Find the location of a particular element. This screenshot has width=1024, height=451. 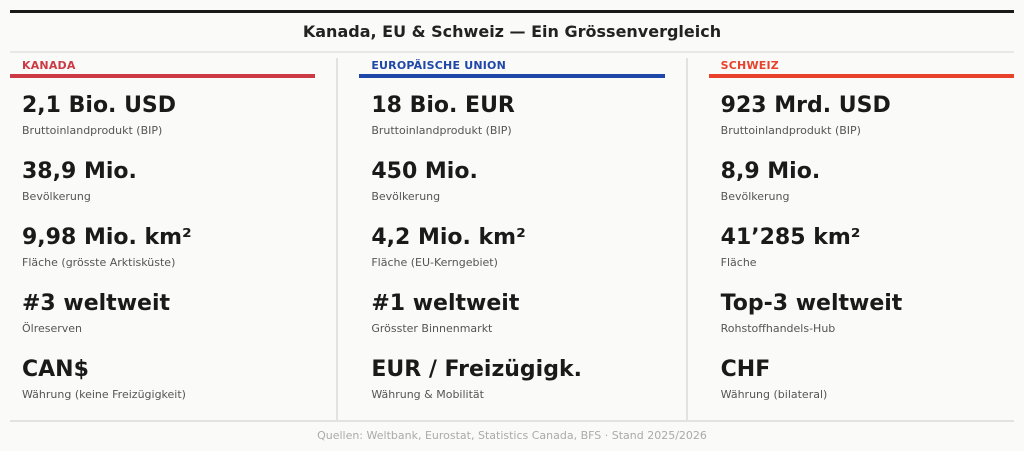

stat-value: 923 Mrd. USD is located at coordinates (805, 105).